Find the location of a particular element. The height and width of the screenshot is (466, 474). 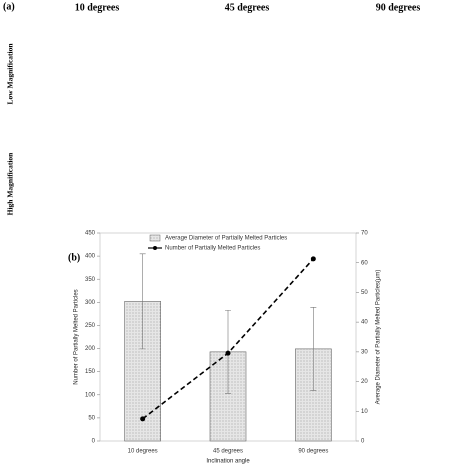

x-tick-label: 10 degrees is located at coordinates (143, 452).